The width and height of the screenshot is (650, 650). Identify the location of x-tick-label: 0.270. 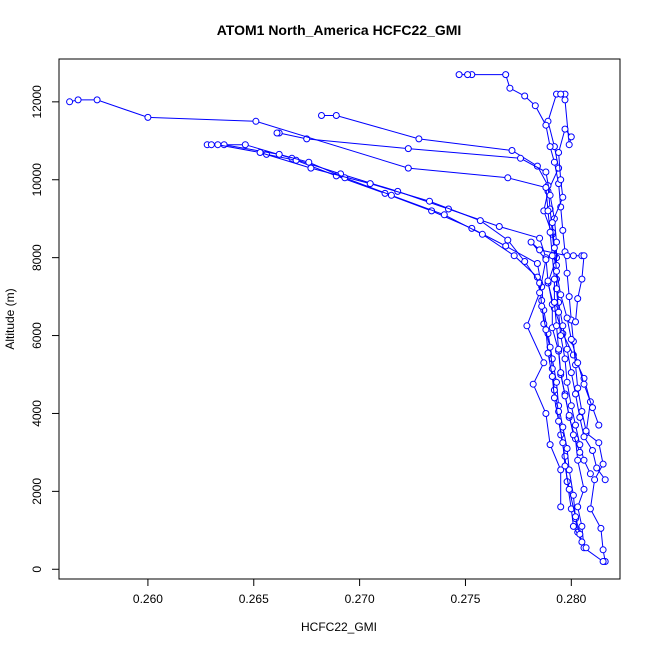
(360, 599).